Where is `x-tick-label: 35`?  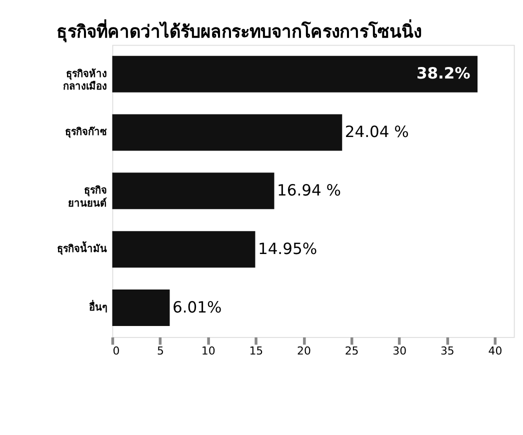 x-tick-label: 35 is located at coordinates (447, 351).